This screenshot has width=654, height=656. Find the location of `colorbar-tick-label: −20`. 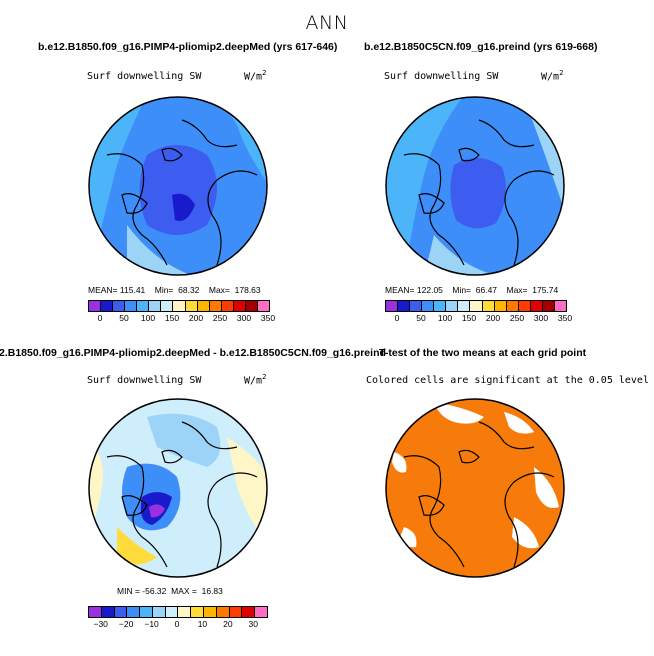

colorbar-tick-label: −20 is located at coordinates (126, 624).